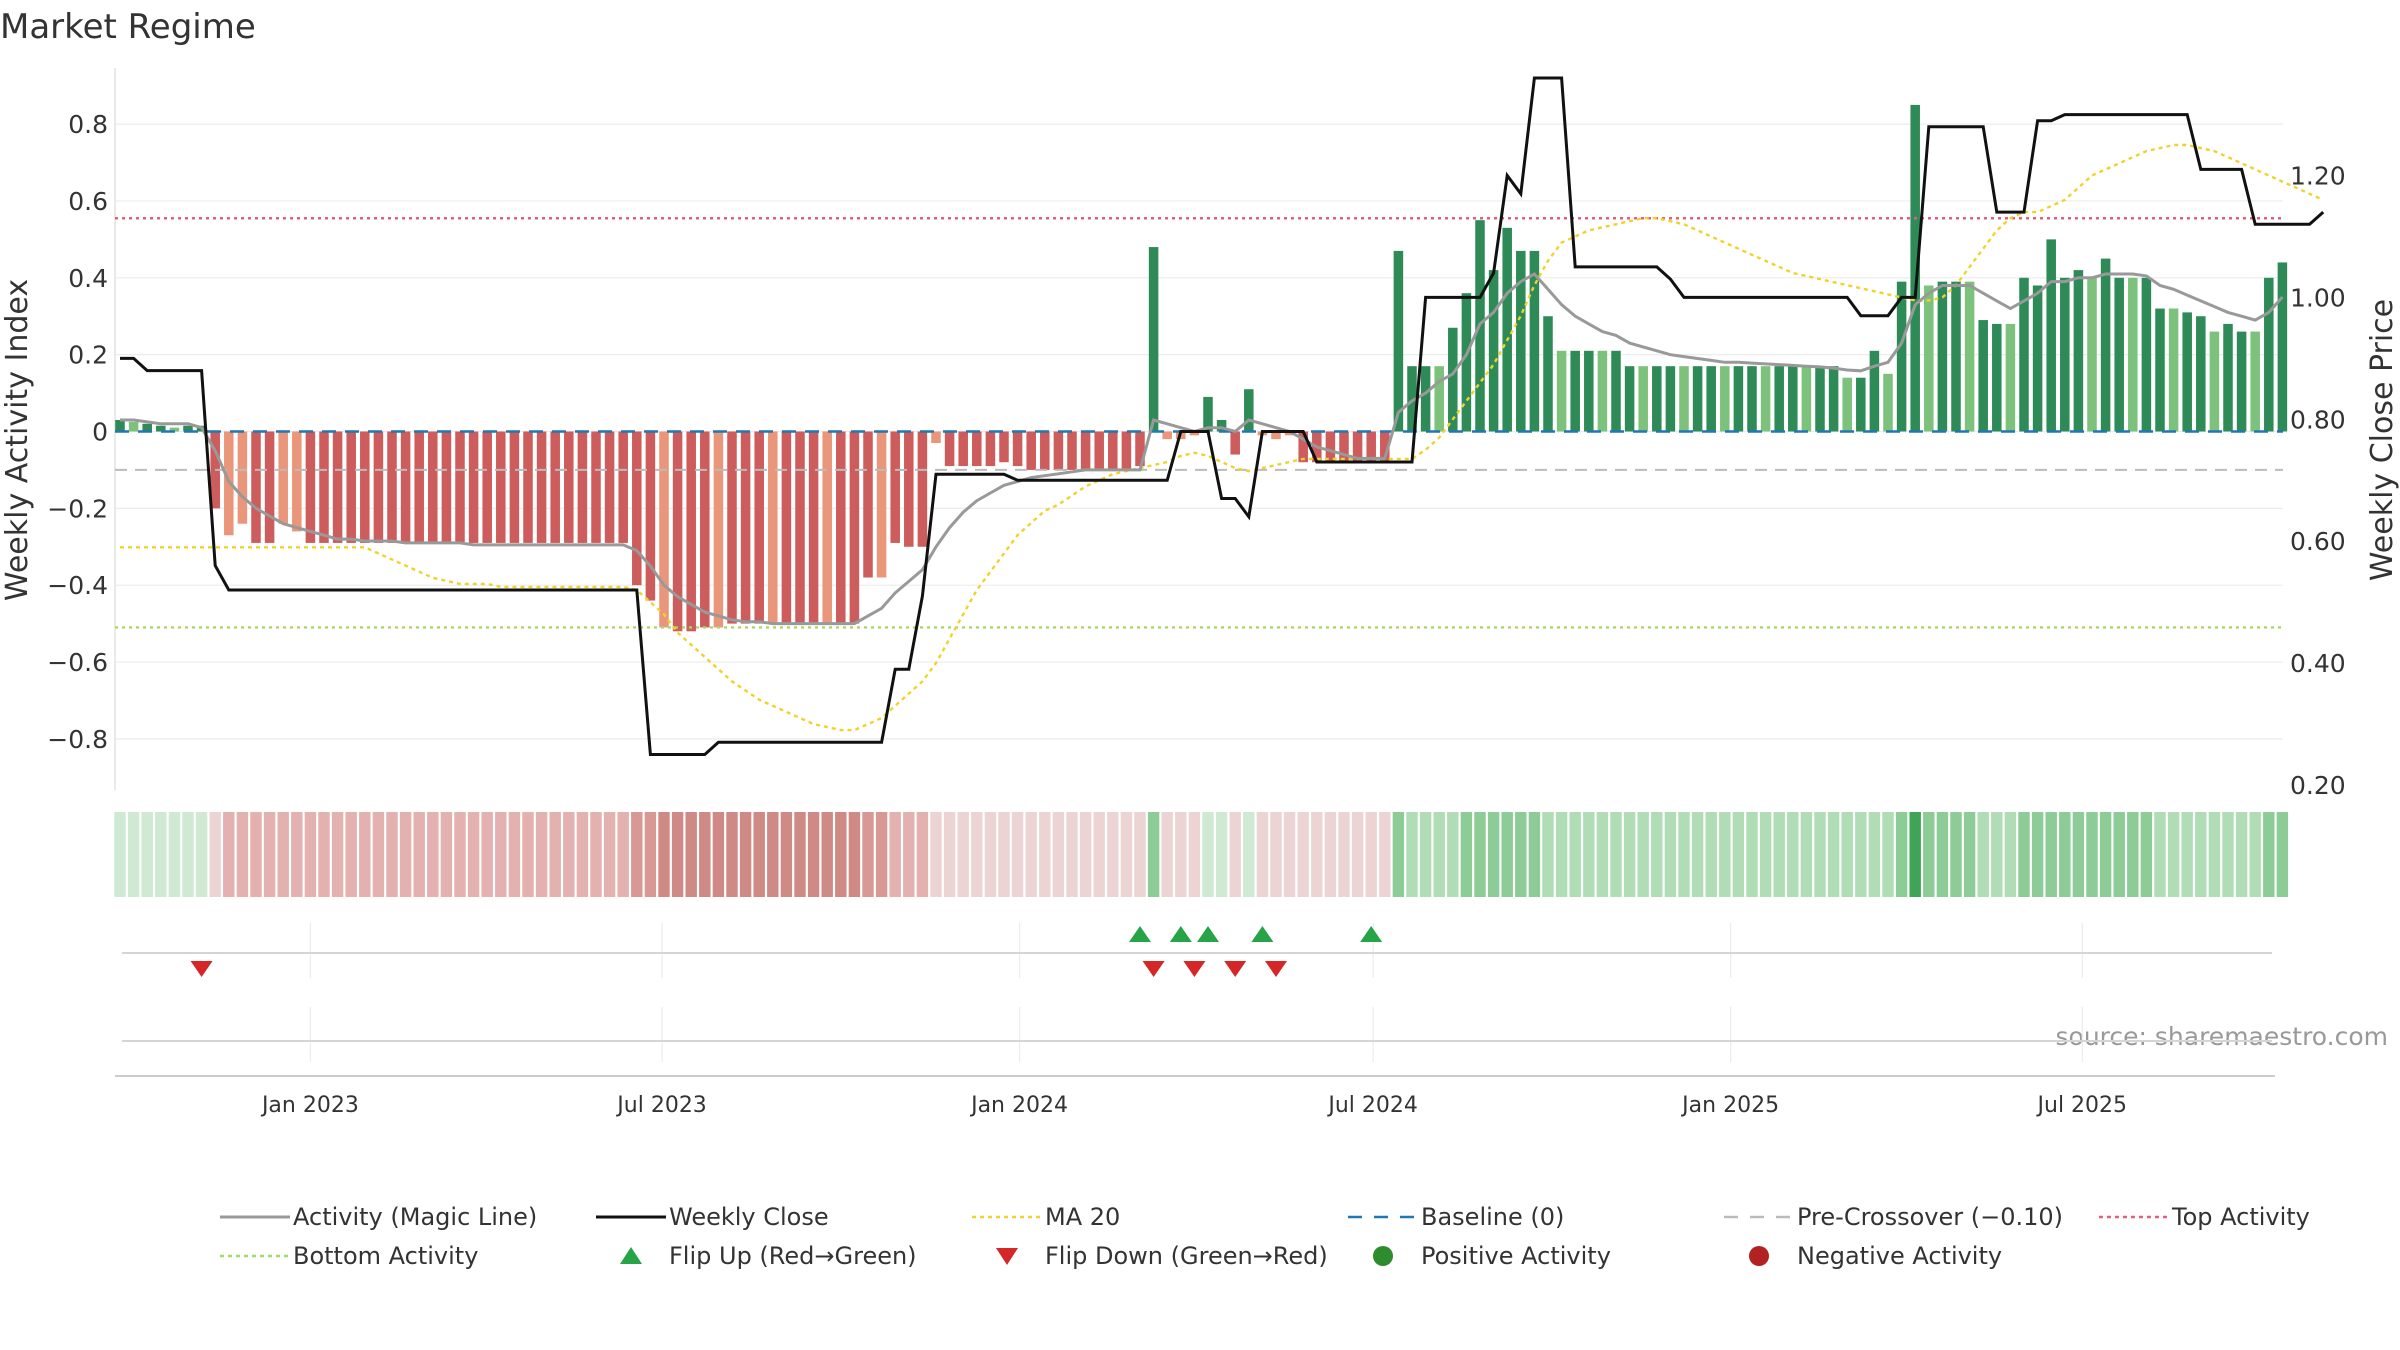 Image resolution: width=2400 pixels, height=1350 pixels. Describe the element at coordinates (1930, 1217) in the screenshot. I see `legend-label: Pre-Crossover (−0.10)` at that location.